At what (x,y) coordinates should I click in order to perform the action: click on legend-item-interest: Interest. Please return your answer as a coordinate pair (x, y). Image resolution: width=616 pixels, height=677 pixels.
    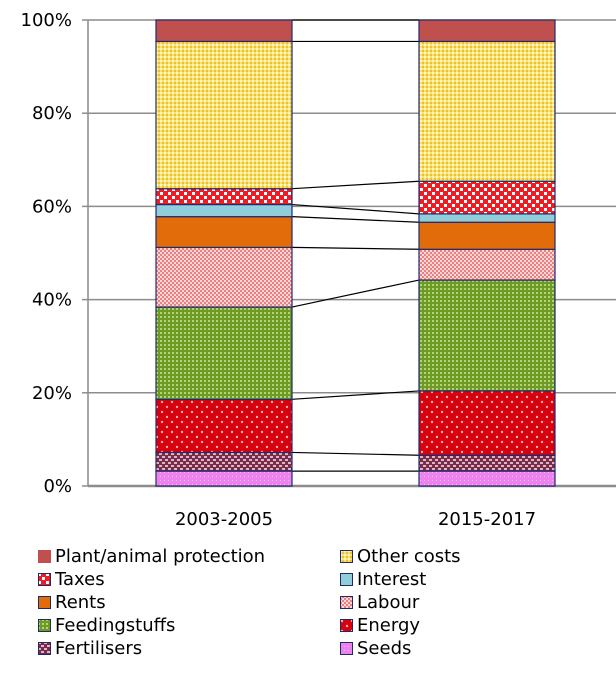
    Looking at the image, I should click on (469, 579).